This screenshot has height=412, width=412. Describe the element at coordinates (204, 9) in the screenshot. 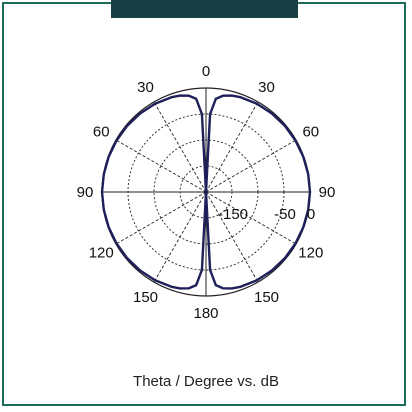

I see `top-banner` at that location.